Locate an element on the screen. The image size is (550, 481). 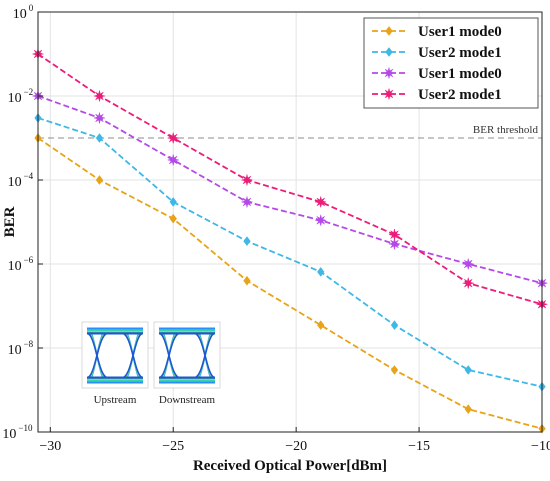
threshold-label: BER threshold is located at coordinates (506, 130).